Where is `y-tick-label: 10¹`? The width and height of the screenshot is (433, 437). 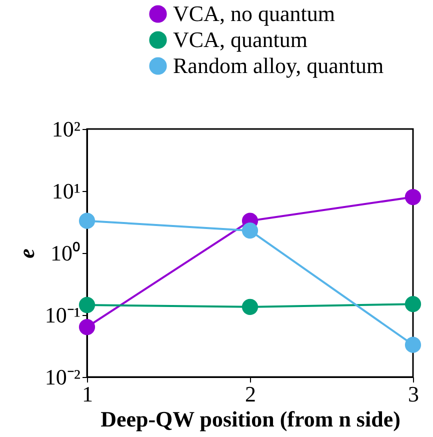 y-tick-label: 10¹ is located at coordinates (66, 191).